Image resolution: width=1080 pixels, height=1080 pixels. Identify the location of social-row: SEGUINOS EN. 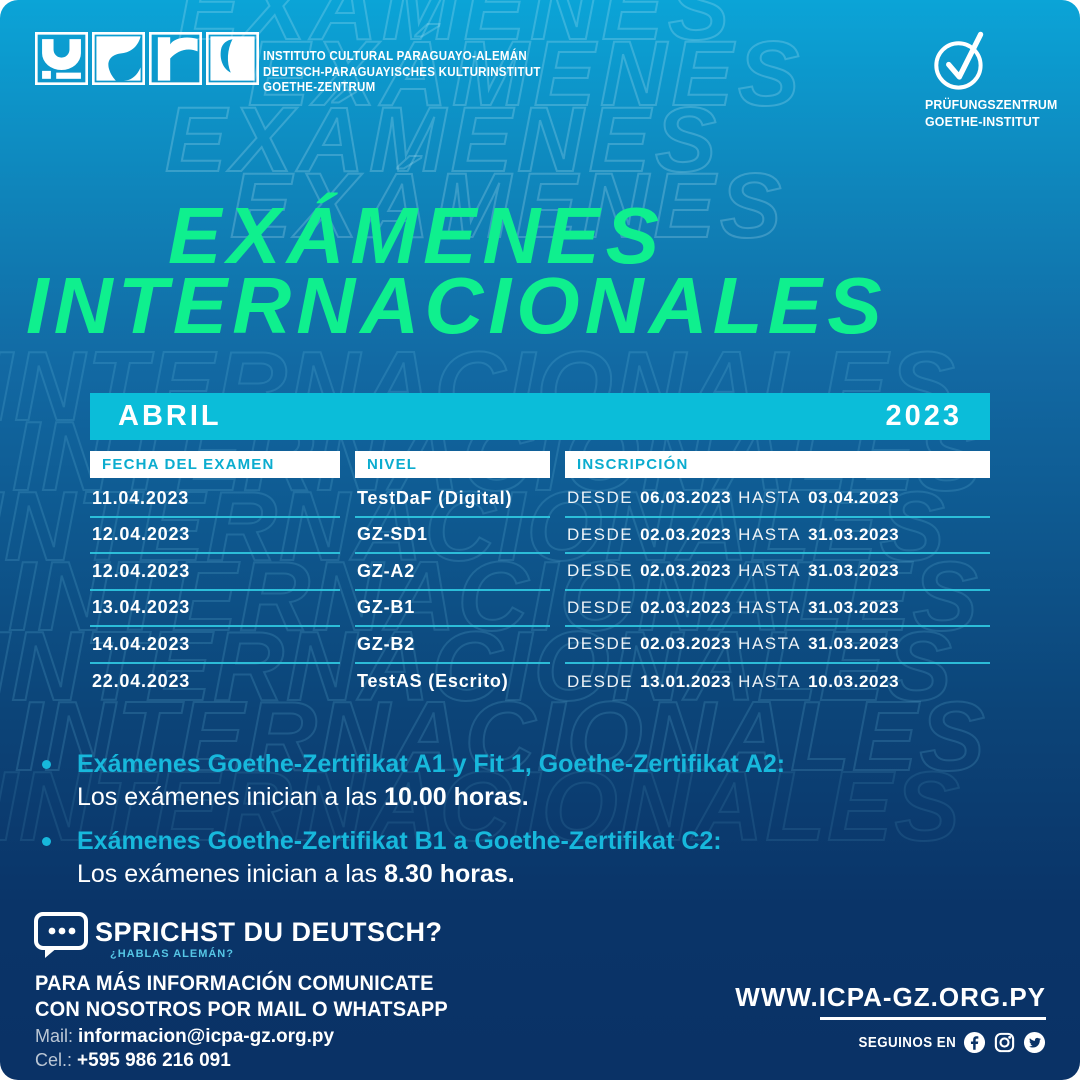
(948, 1042).